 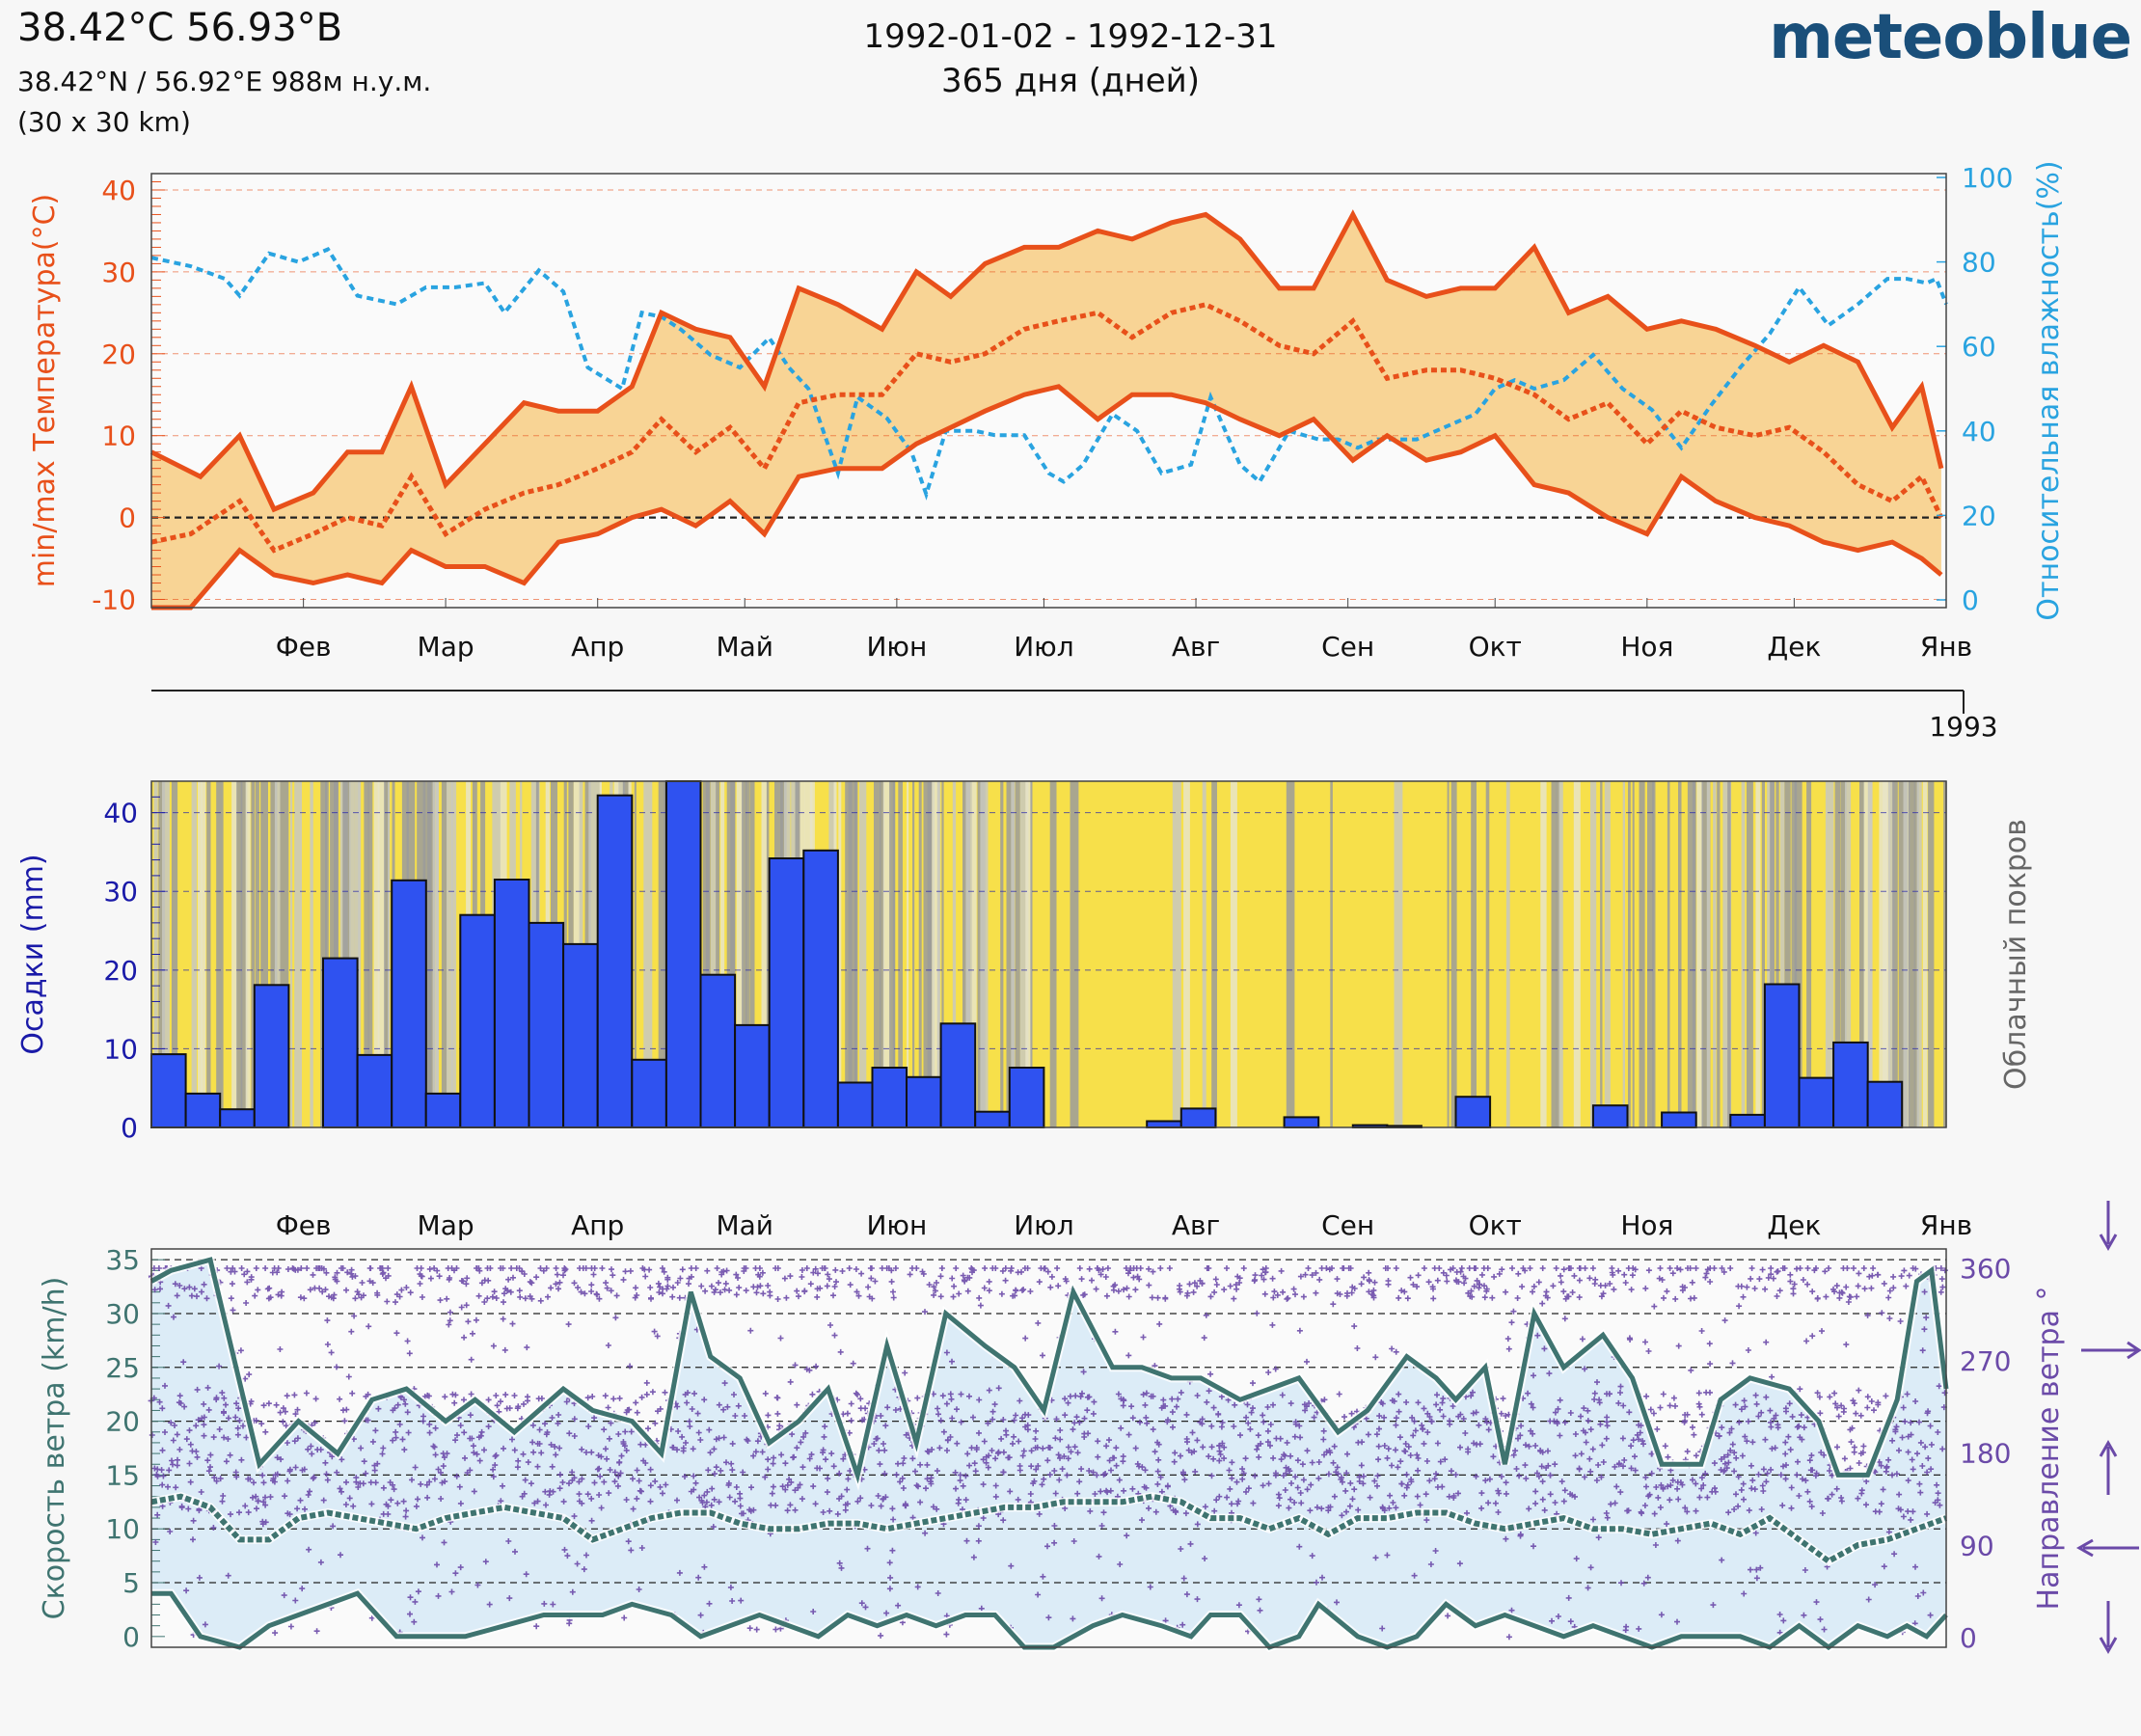 I want to click on month-label: Май, so click(x=745, y=647).